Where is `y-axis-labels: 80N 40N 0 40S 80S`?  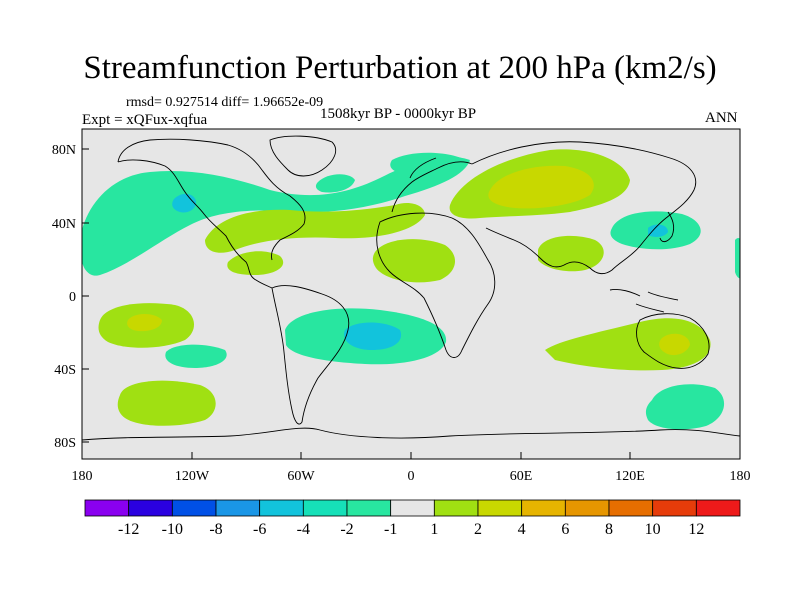 y-axis-labels: 80N 40N 0 40S 80S is located at coordinates (64, 297).